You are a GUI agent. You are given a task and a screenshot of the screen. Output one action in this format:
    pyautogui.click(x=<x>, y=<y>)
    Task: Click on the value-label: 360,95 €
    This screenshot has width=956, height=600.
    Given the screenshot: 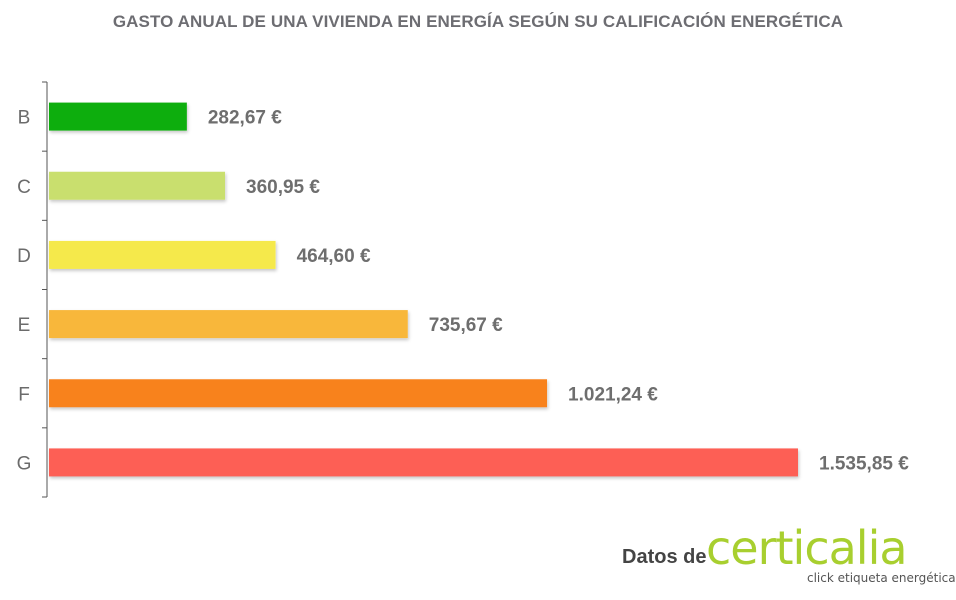 What is the action you would take?
    pyautogui.click(x=283, y=187)
    